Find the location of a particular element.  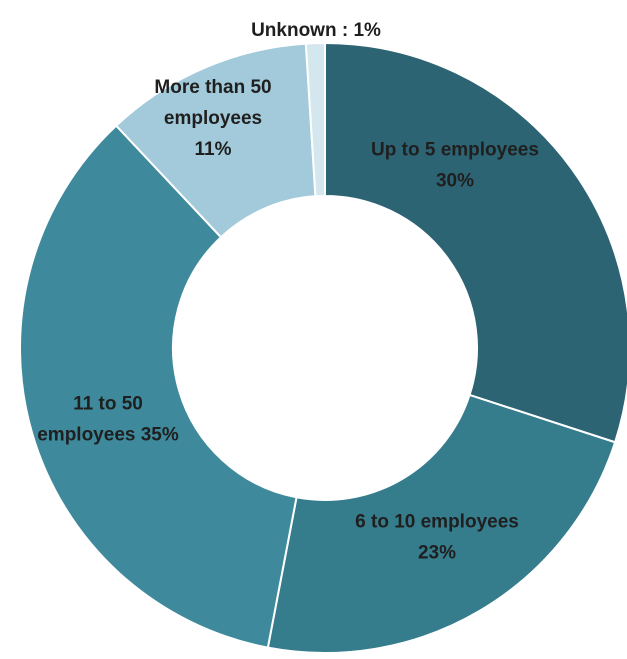

slice-label-line: 23% is located at coordinates (437, 553).